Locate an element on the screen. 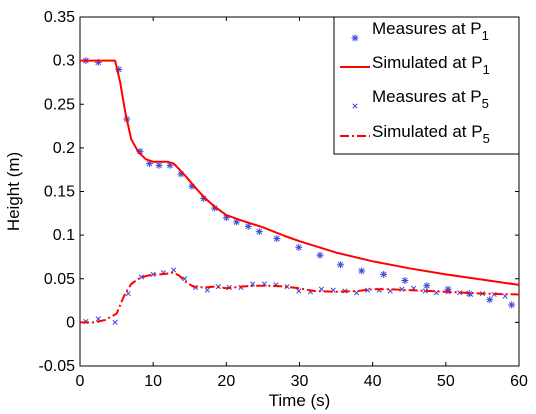  legend-box is located at coordinates (426, 85).